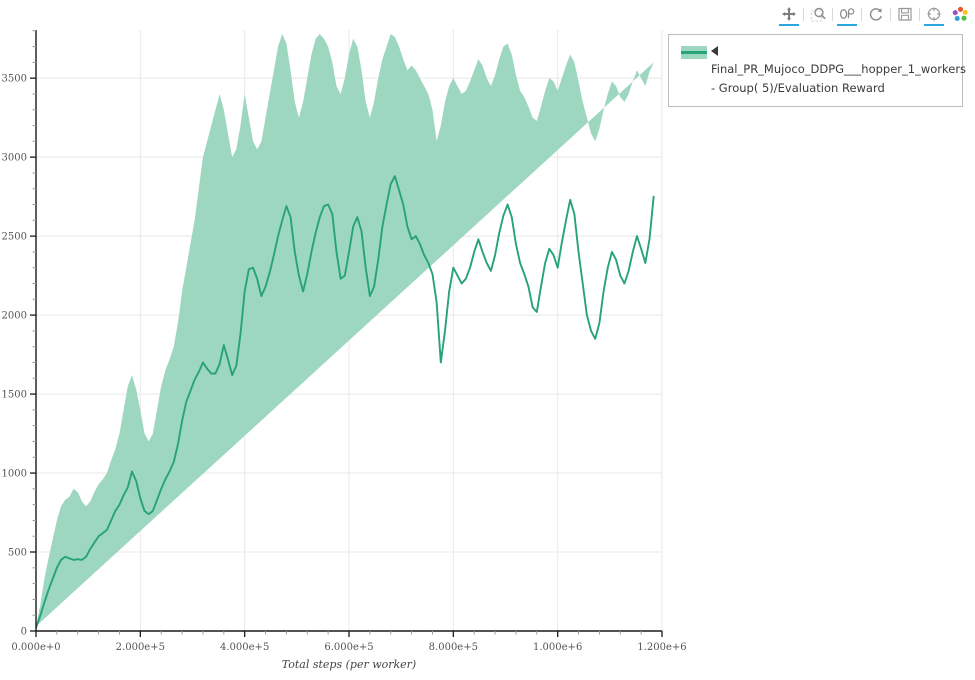  Describe the element at coordinates (17, 553) in the screenshot. I see `y-tick-label: 500` at that location.